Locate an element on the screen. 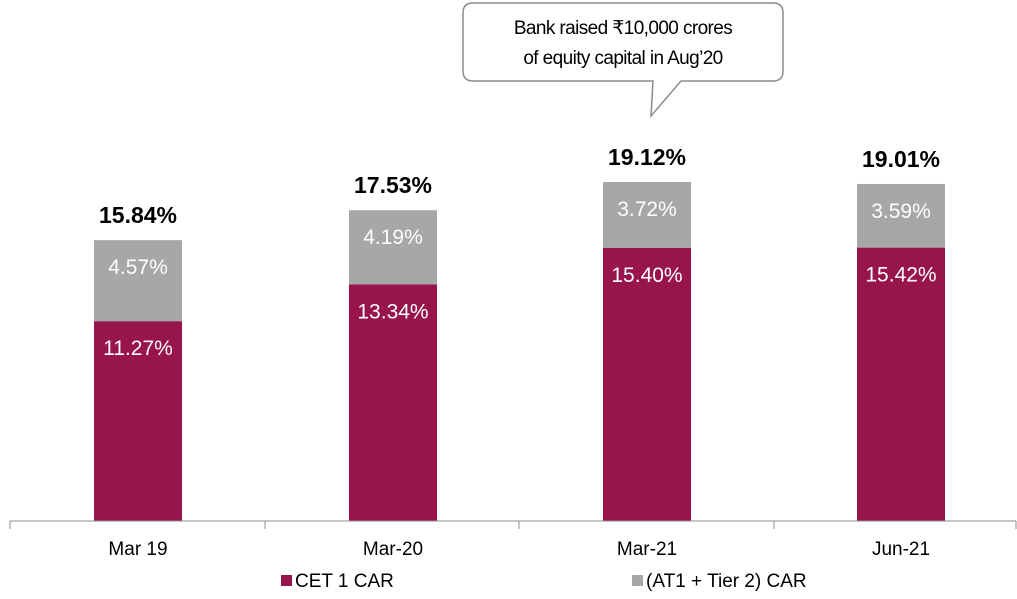  callout-line-2: of equity capital in Aug’20 is located at coordinates (622, 58).